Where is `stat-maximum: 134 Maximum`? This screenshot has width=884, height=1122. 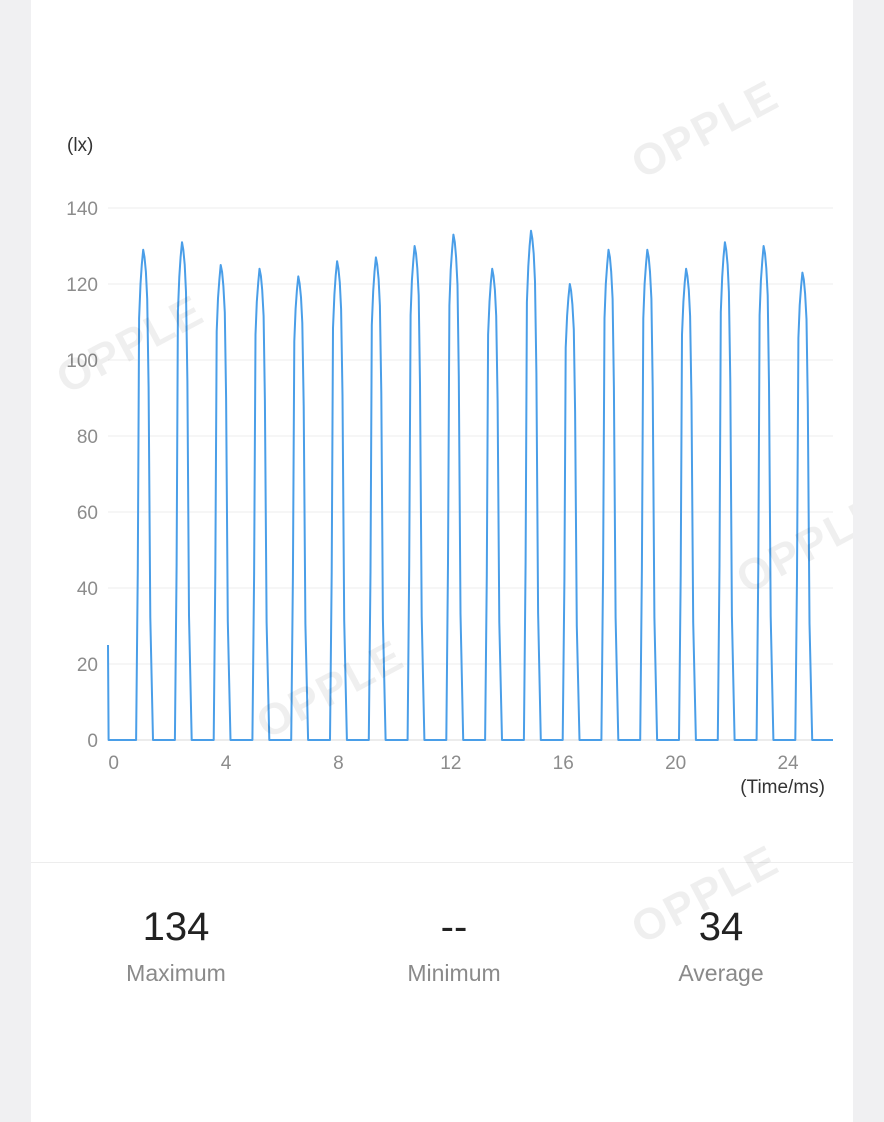
stat-maximum: 134 Maximum is located at coordinates (176, 943).